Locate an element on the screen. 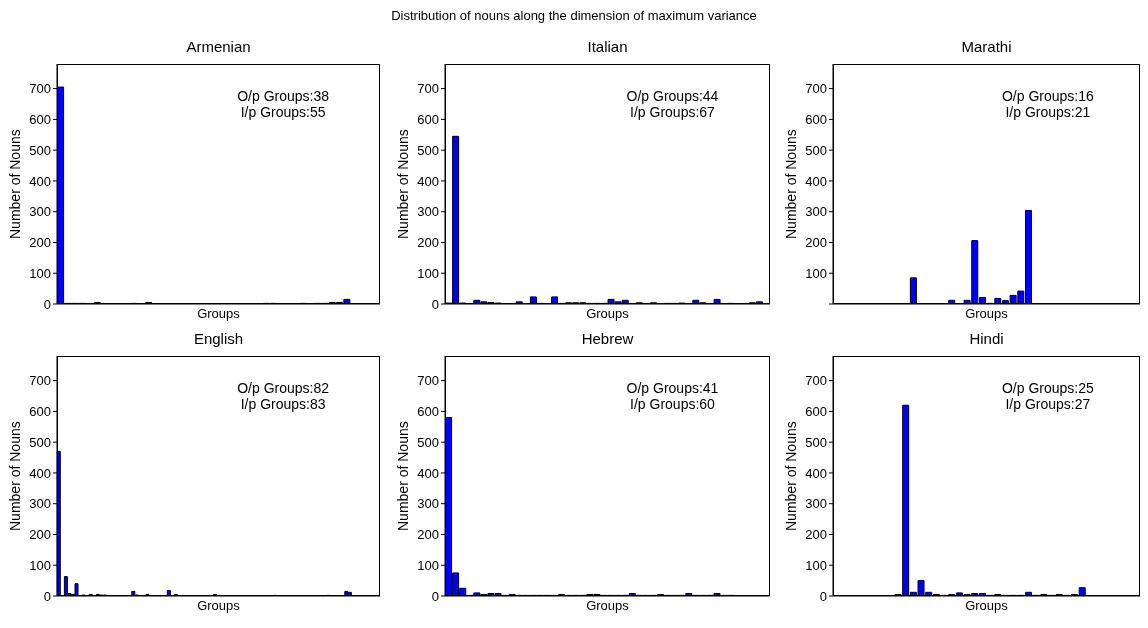 The height and width of the screenshot is (628, 1148). annotation: I/p Groups:55 is located at coordinates (283, 112).